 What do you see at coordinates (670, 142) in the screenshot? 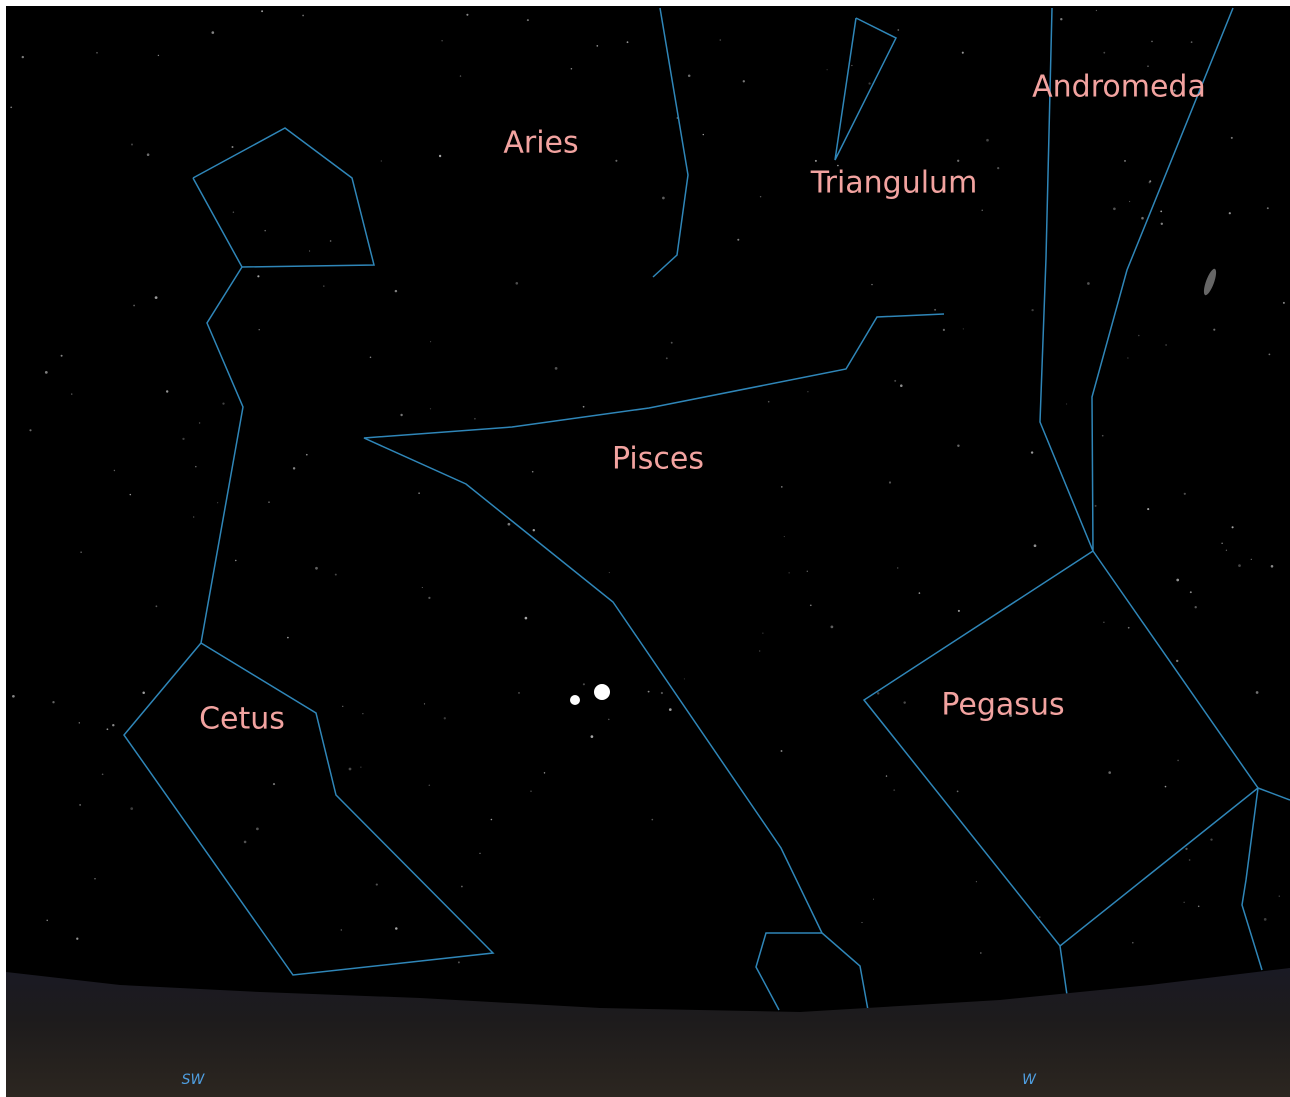
I see `aries-lines` at bounding box center [670, 142].